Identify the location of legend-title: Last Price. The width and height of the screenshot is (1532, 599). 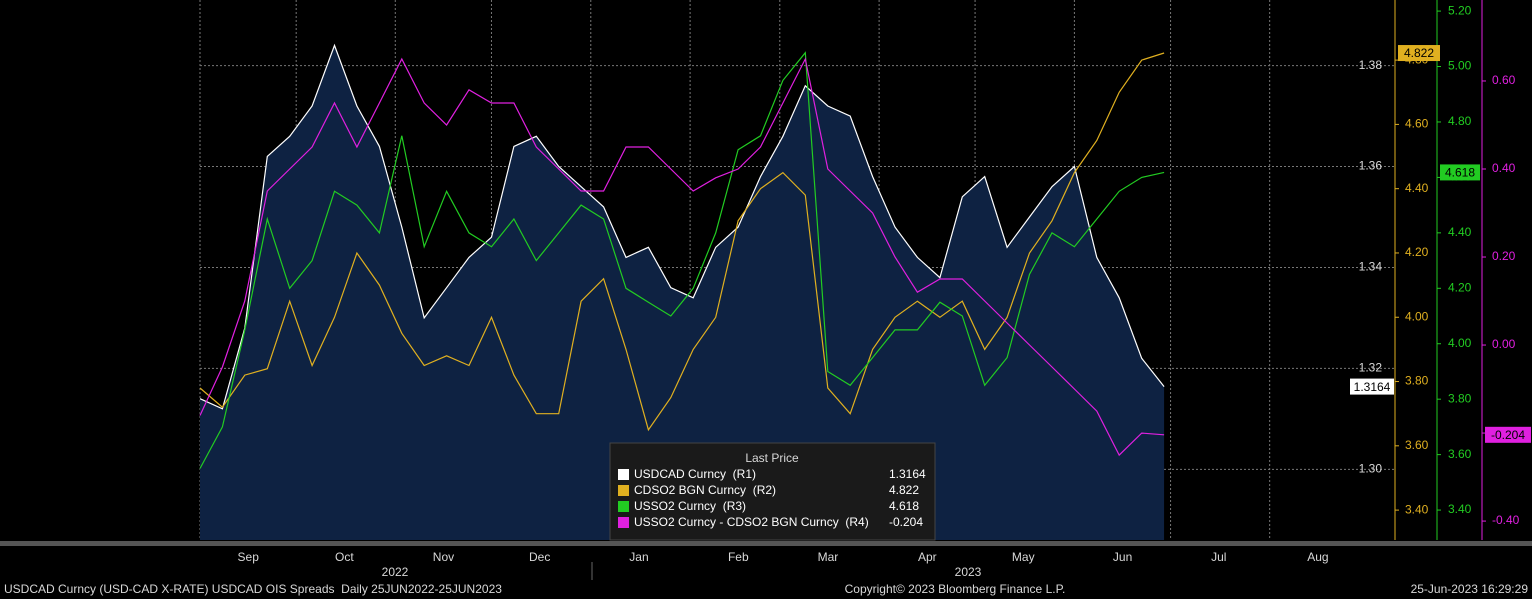
(772, 458).